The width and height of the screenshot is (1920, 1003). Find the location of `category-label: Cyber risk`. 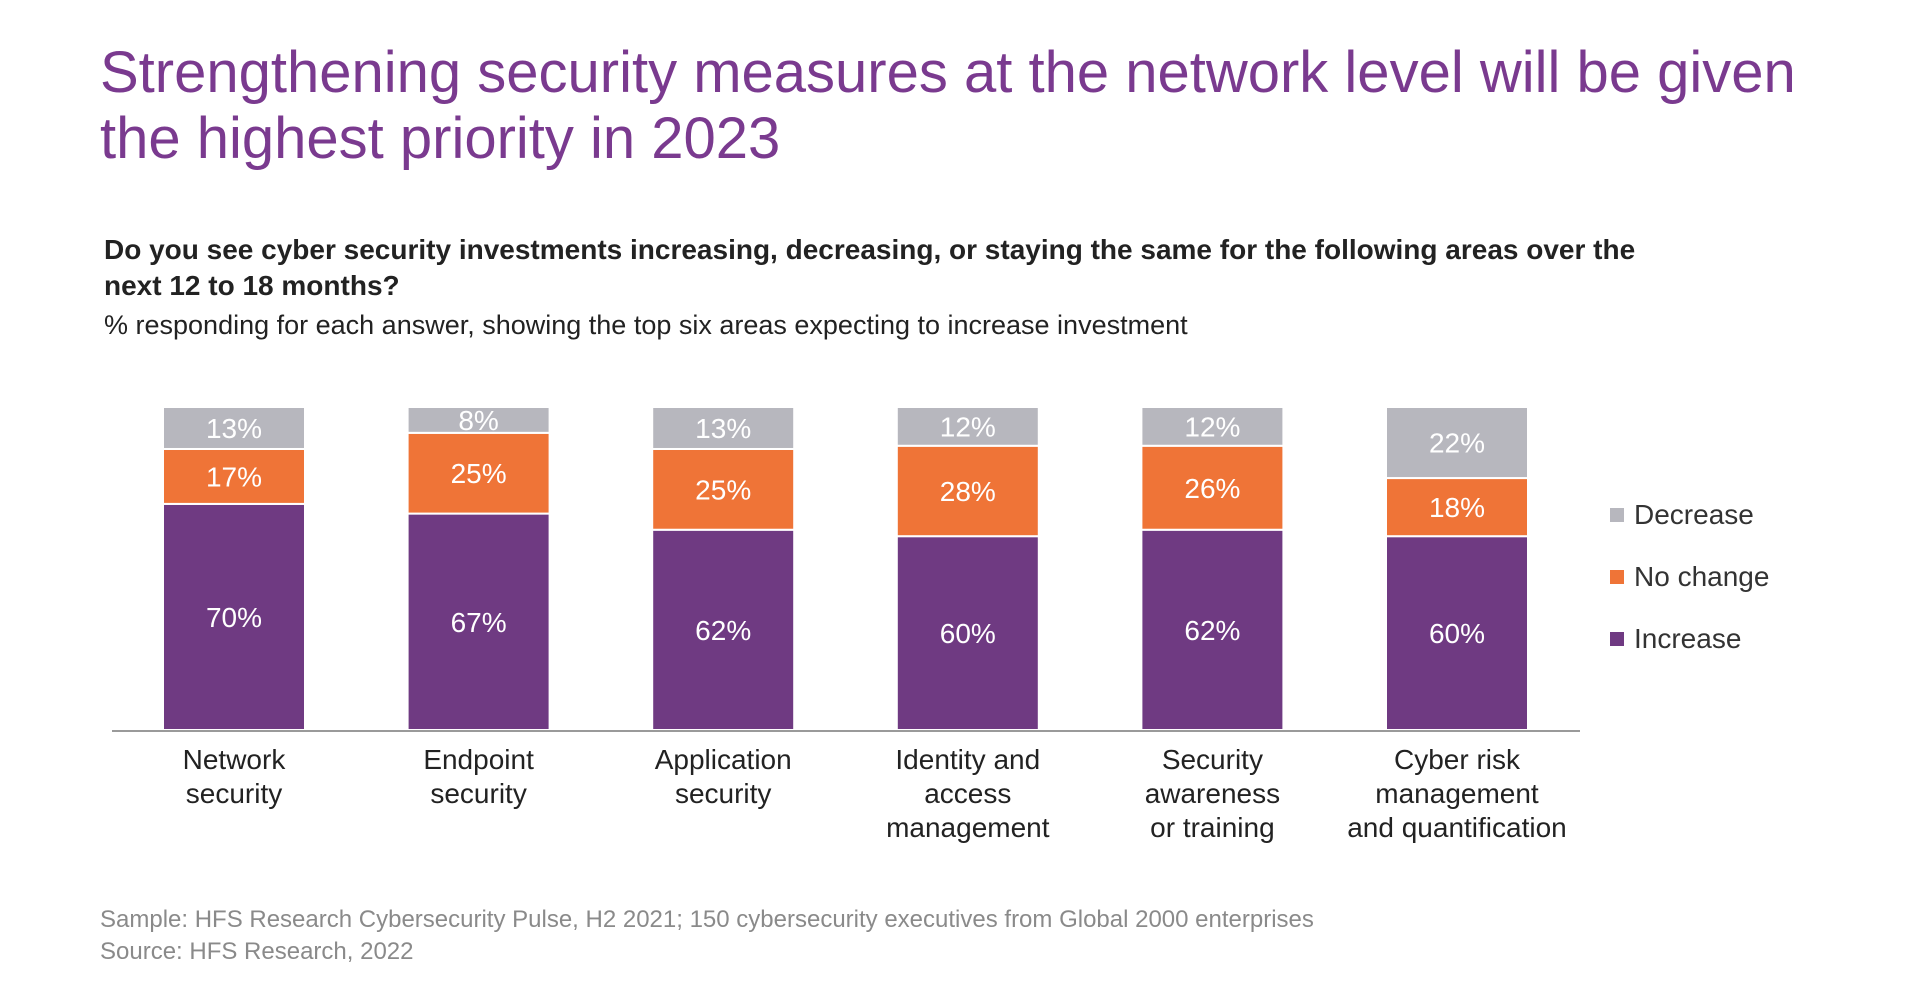

category-label: Cyber risk is located at coordinates (1457, 759).